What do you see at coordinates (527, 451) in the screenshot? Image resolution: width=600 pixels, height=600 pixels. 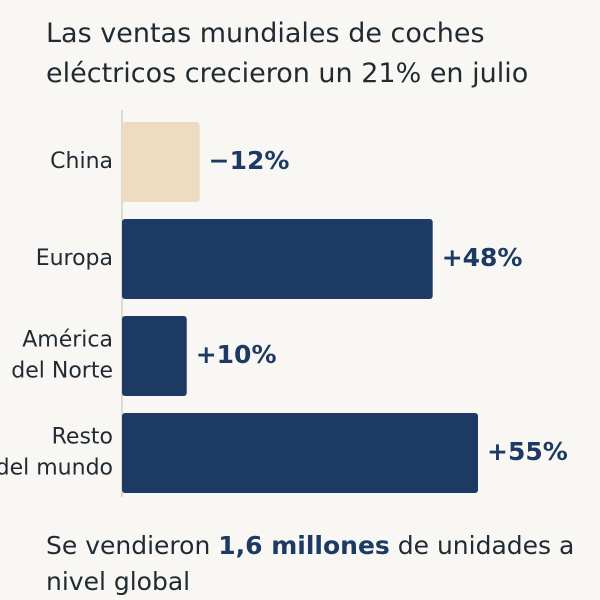 I see `value-label-3: +55%` at bounding box center [527, 451].